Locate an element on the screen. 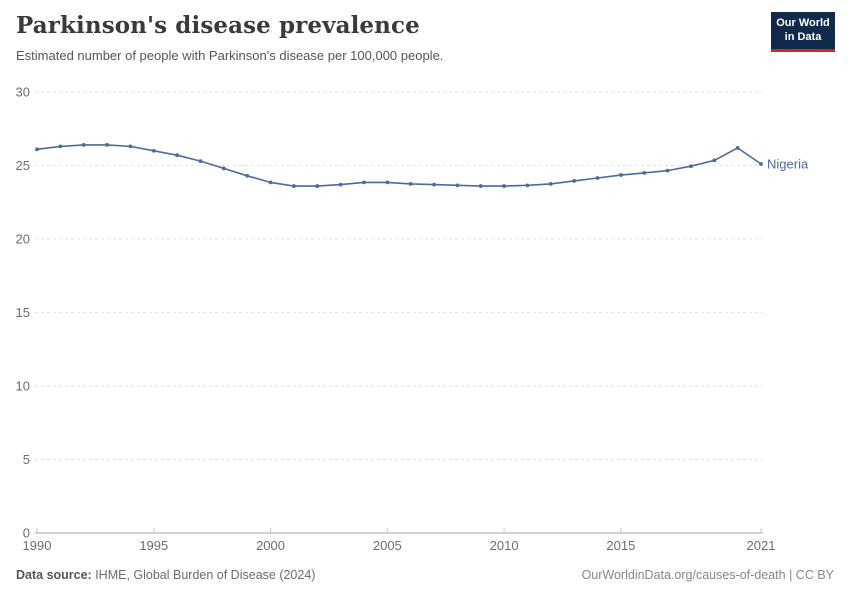  data-source-value: IHME, Global Burden of Disease (2024) is located at coordinates (203, 575).